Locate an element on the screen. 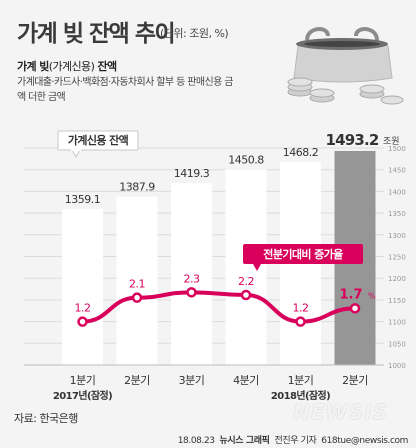 This screenshot has width=416, height=448. y-tick-label: 1350 is located at coordinates (397, 214).